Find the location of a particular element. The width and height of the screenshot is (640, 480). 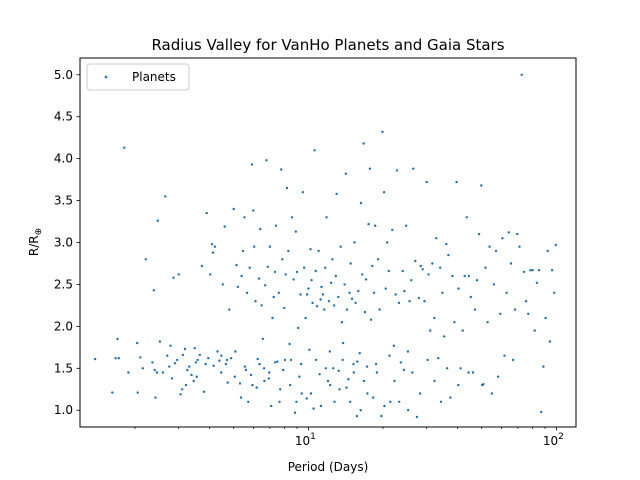

y-tick-label: 5.0 is located at coordinates (63, 75).